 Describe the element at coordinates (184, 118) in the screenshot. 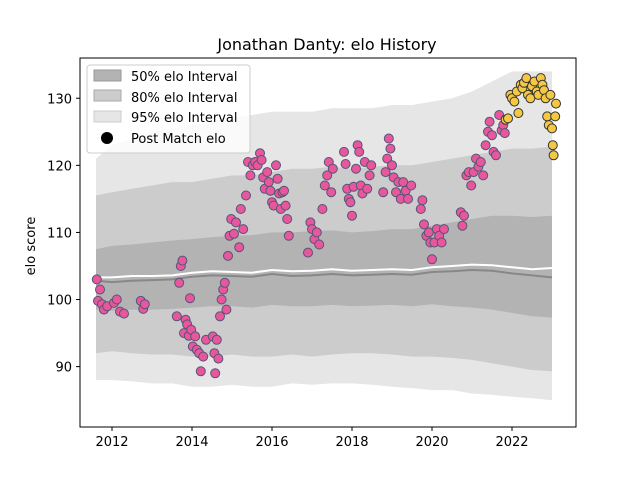

I see `legend-label-95: 95% elo Interval` at that location.